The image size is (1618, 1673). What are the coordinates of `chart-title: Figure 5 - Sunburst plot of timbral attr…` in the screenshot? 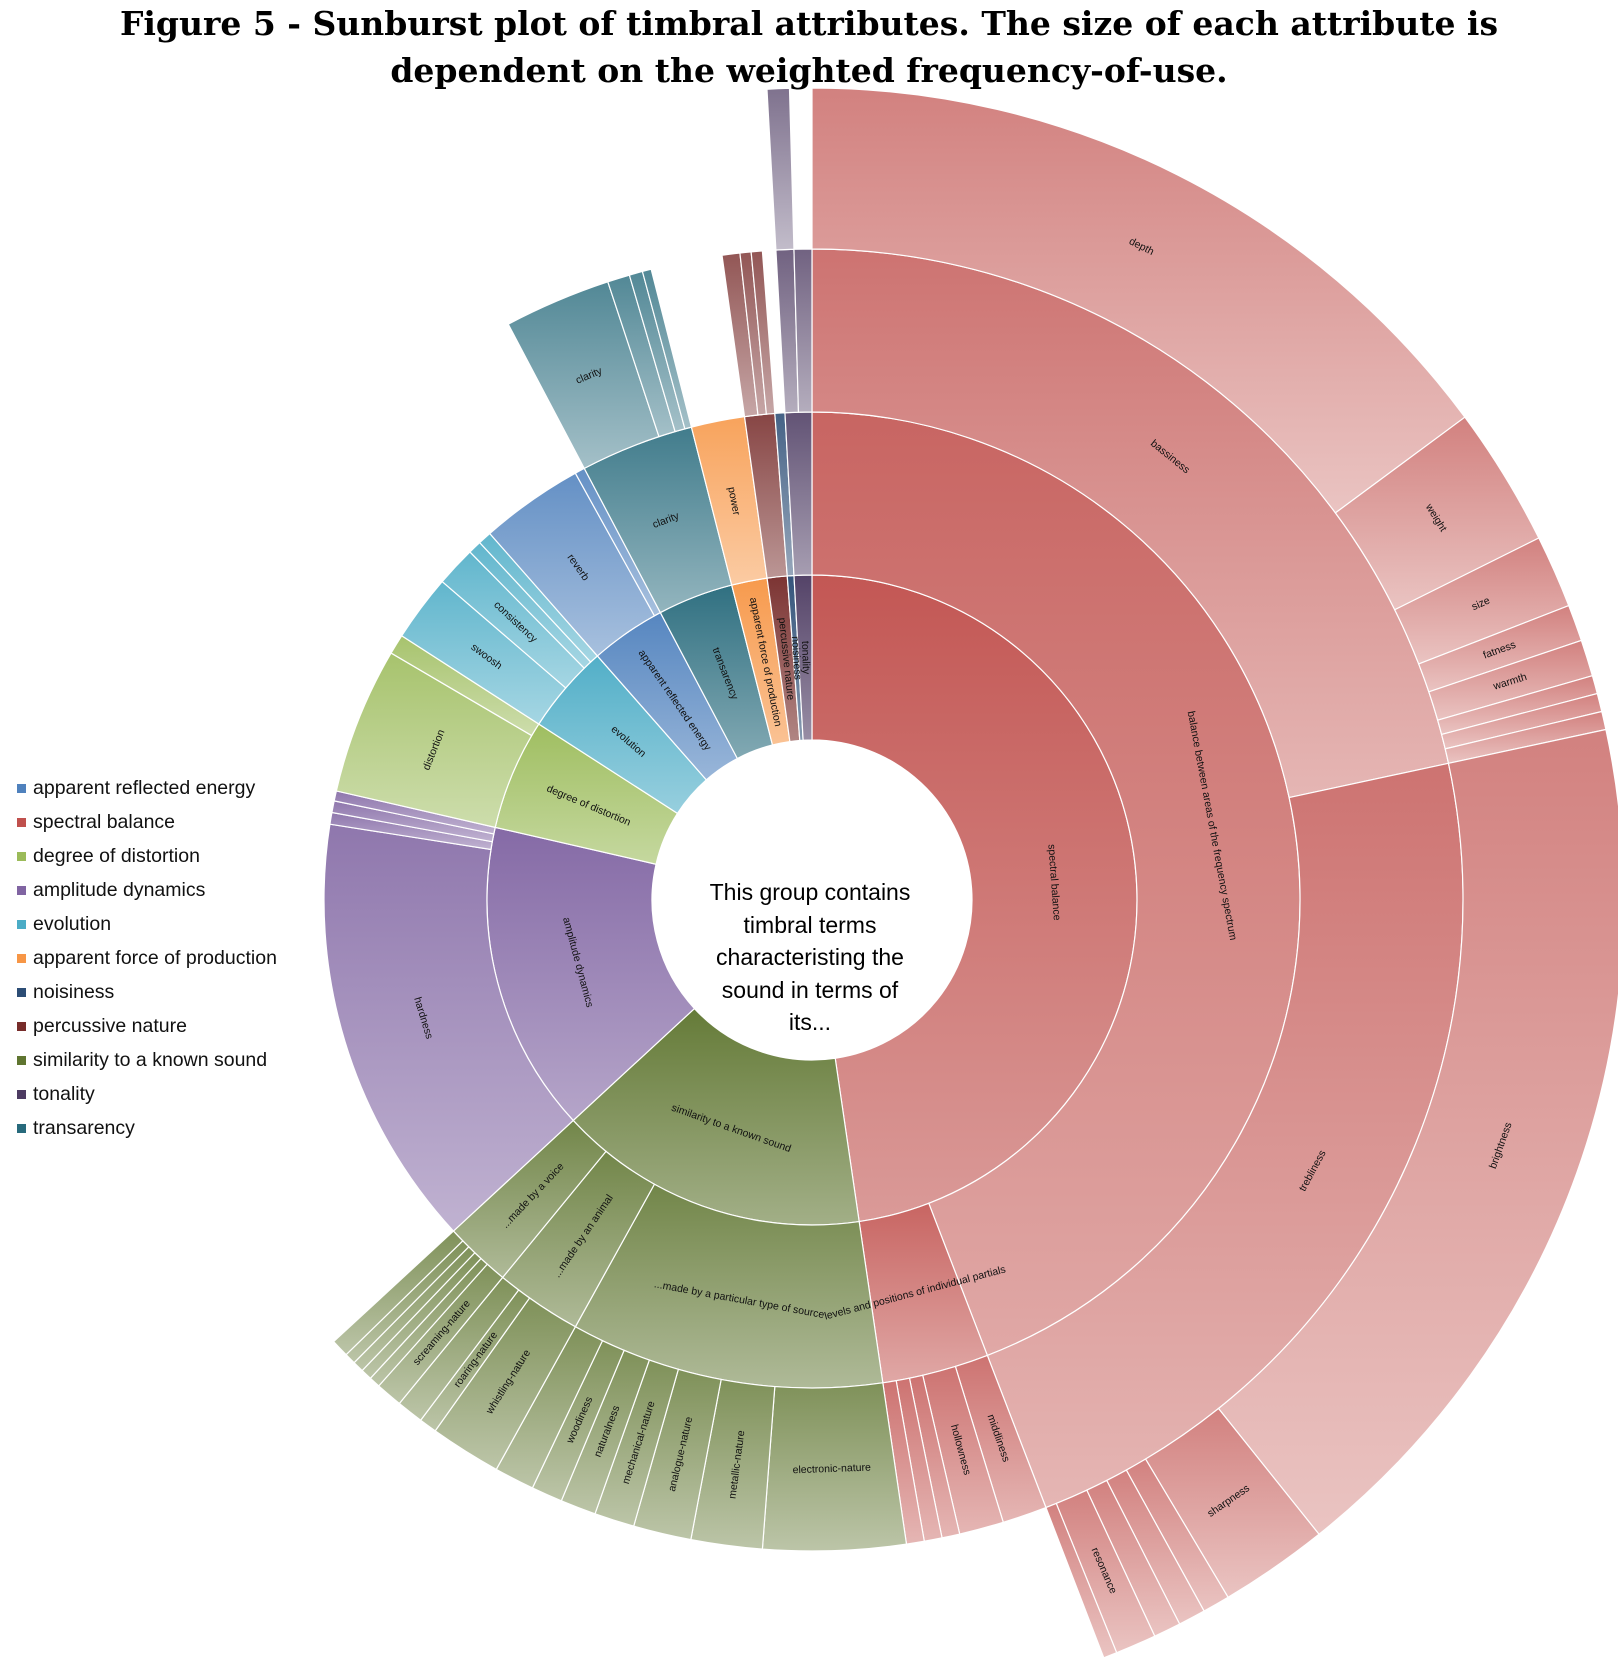 It's located at (809, 47).